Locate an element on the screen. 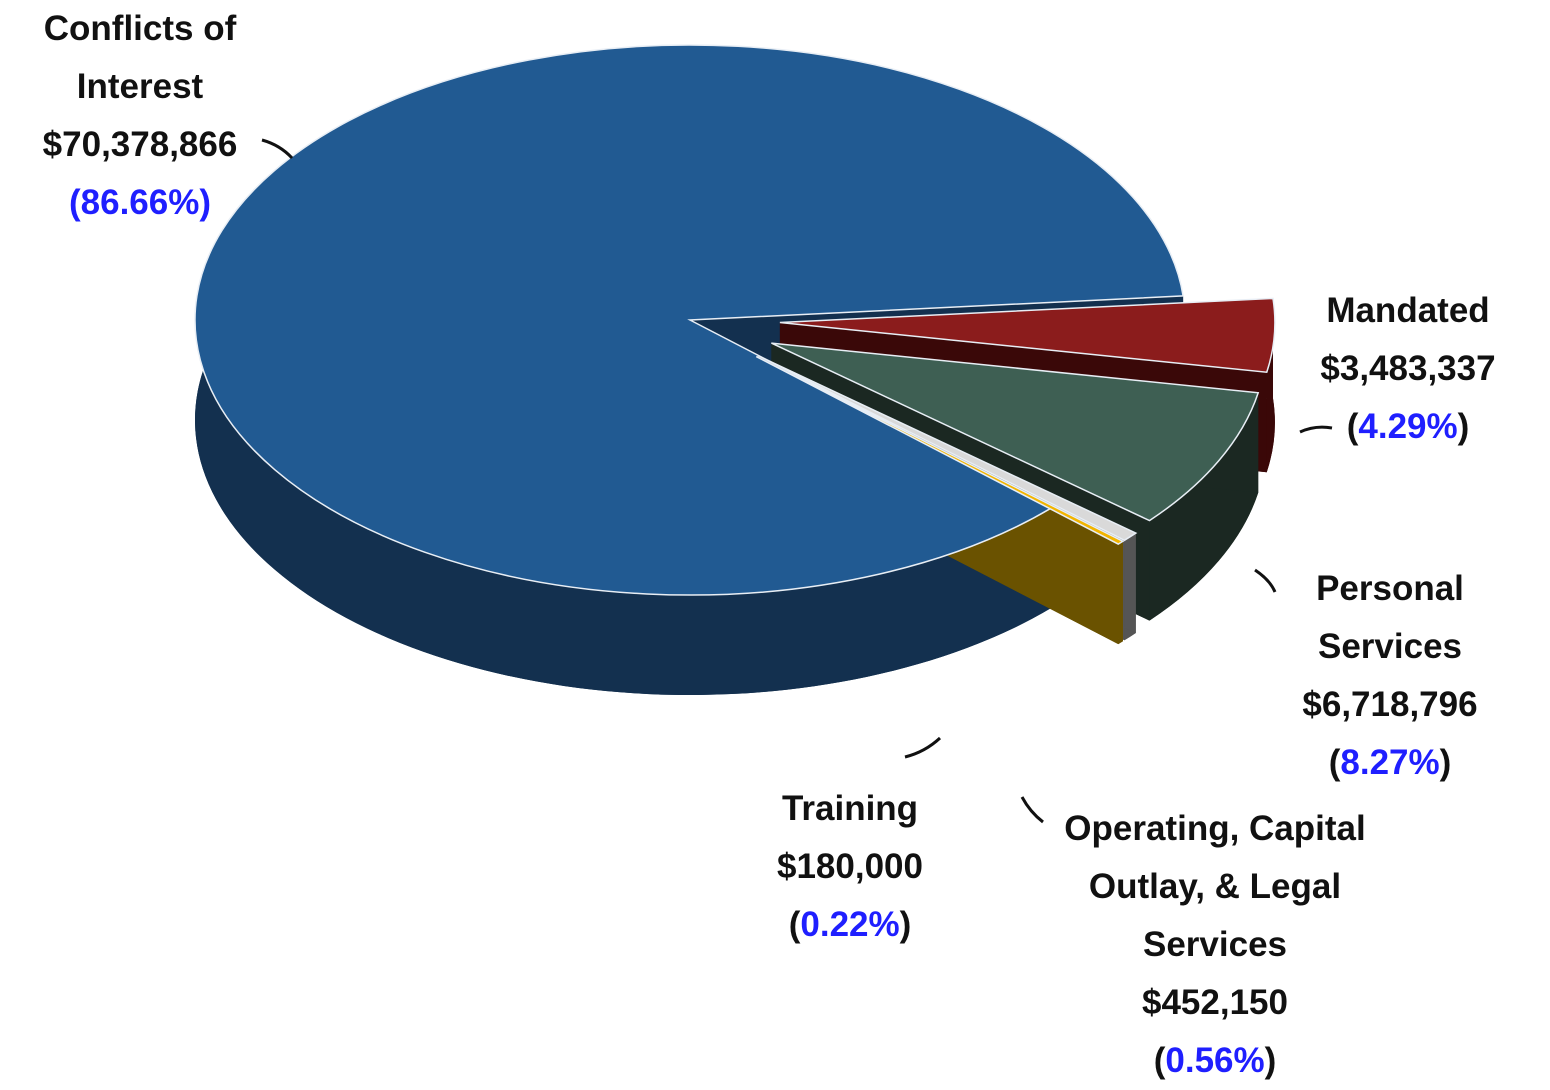  percent-text: 0.22% is located at coordinates (850, 924).